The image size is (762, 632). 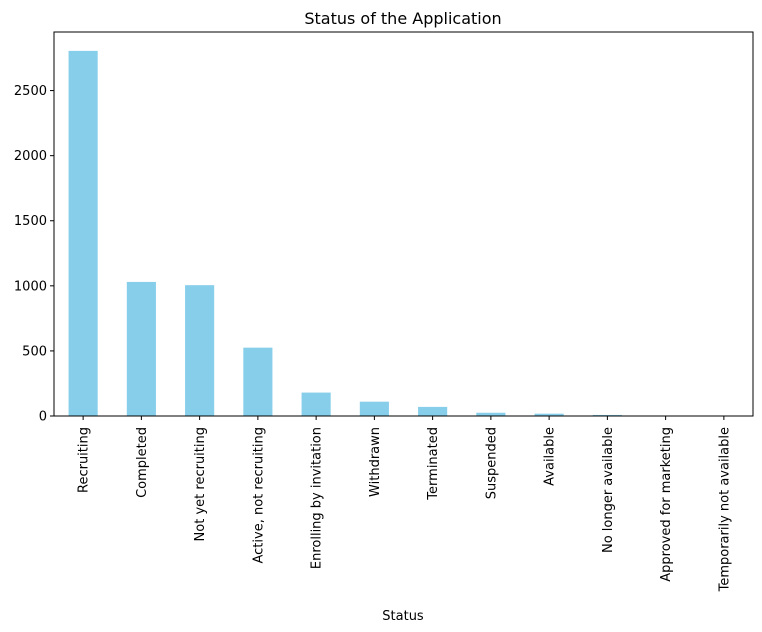 I want to click on x-axis-label: Status, so click(x=403, y=616).